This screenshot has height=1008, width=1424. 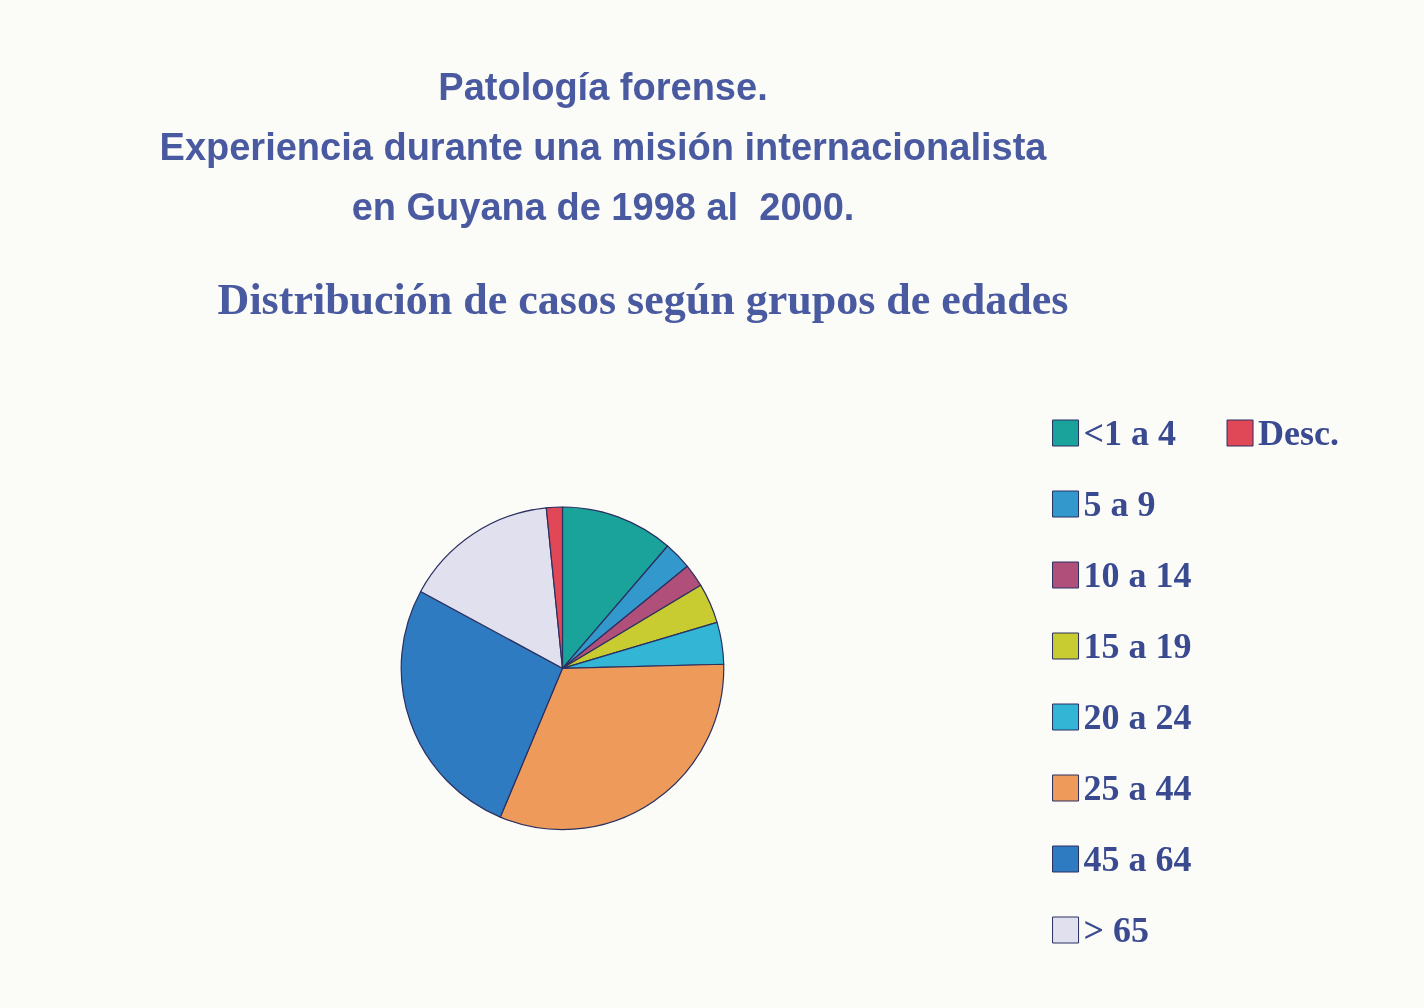 I want to click on legend-label: Desc., so click(x=1298, y=433).